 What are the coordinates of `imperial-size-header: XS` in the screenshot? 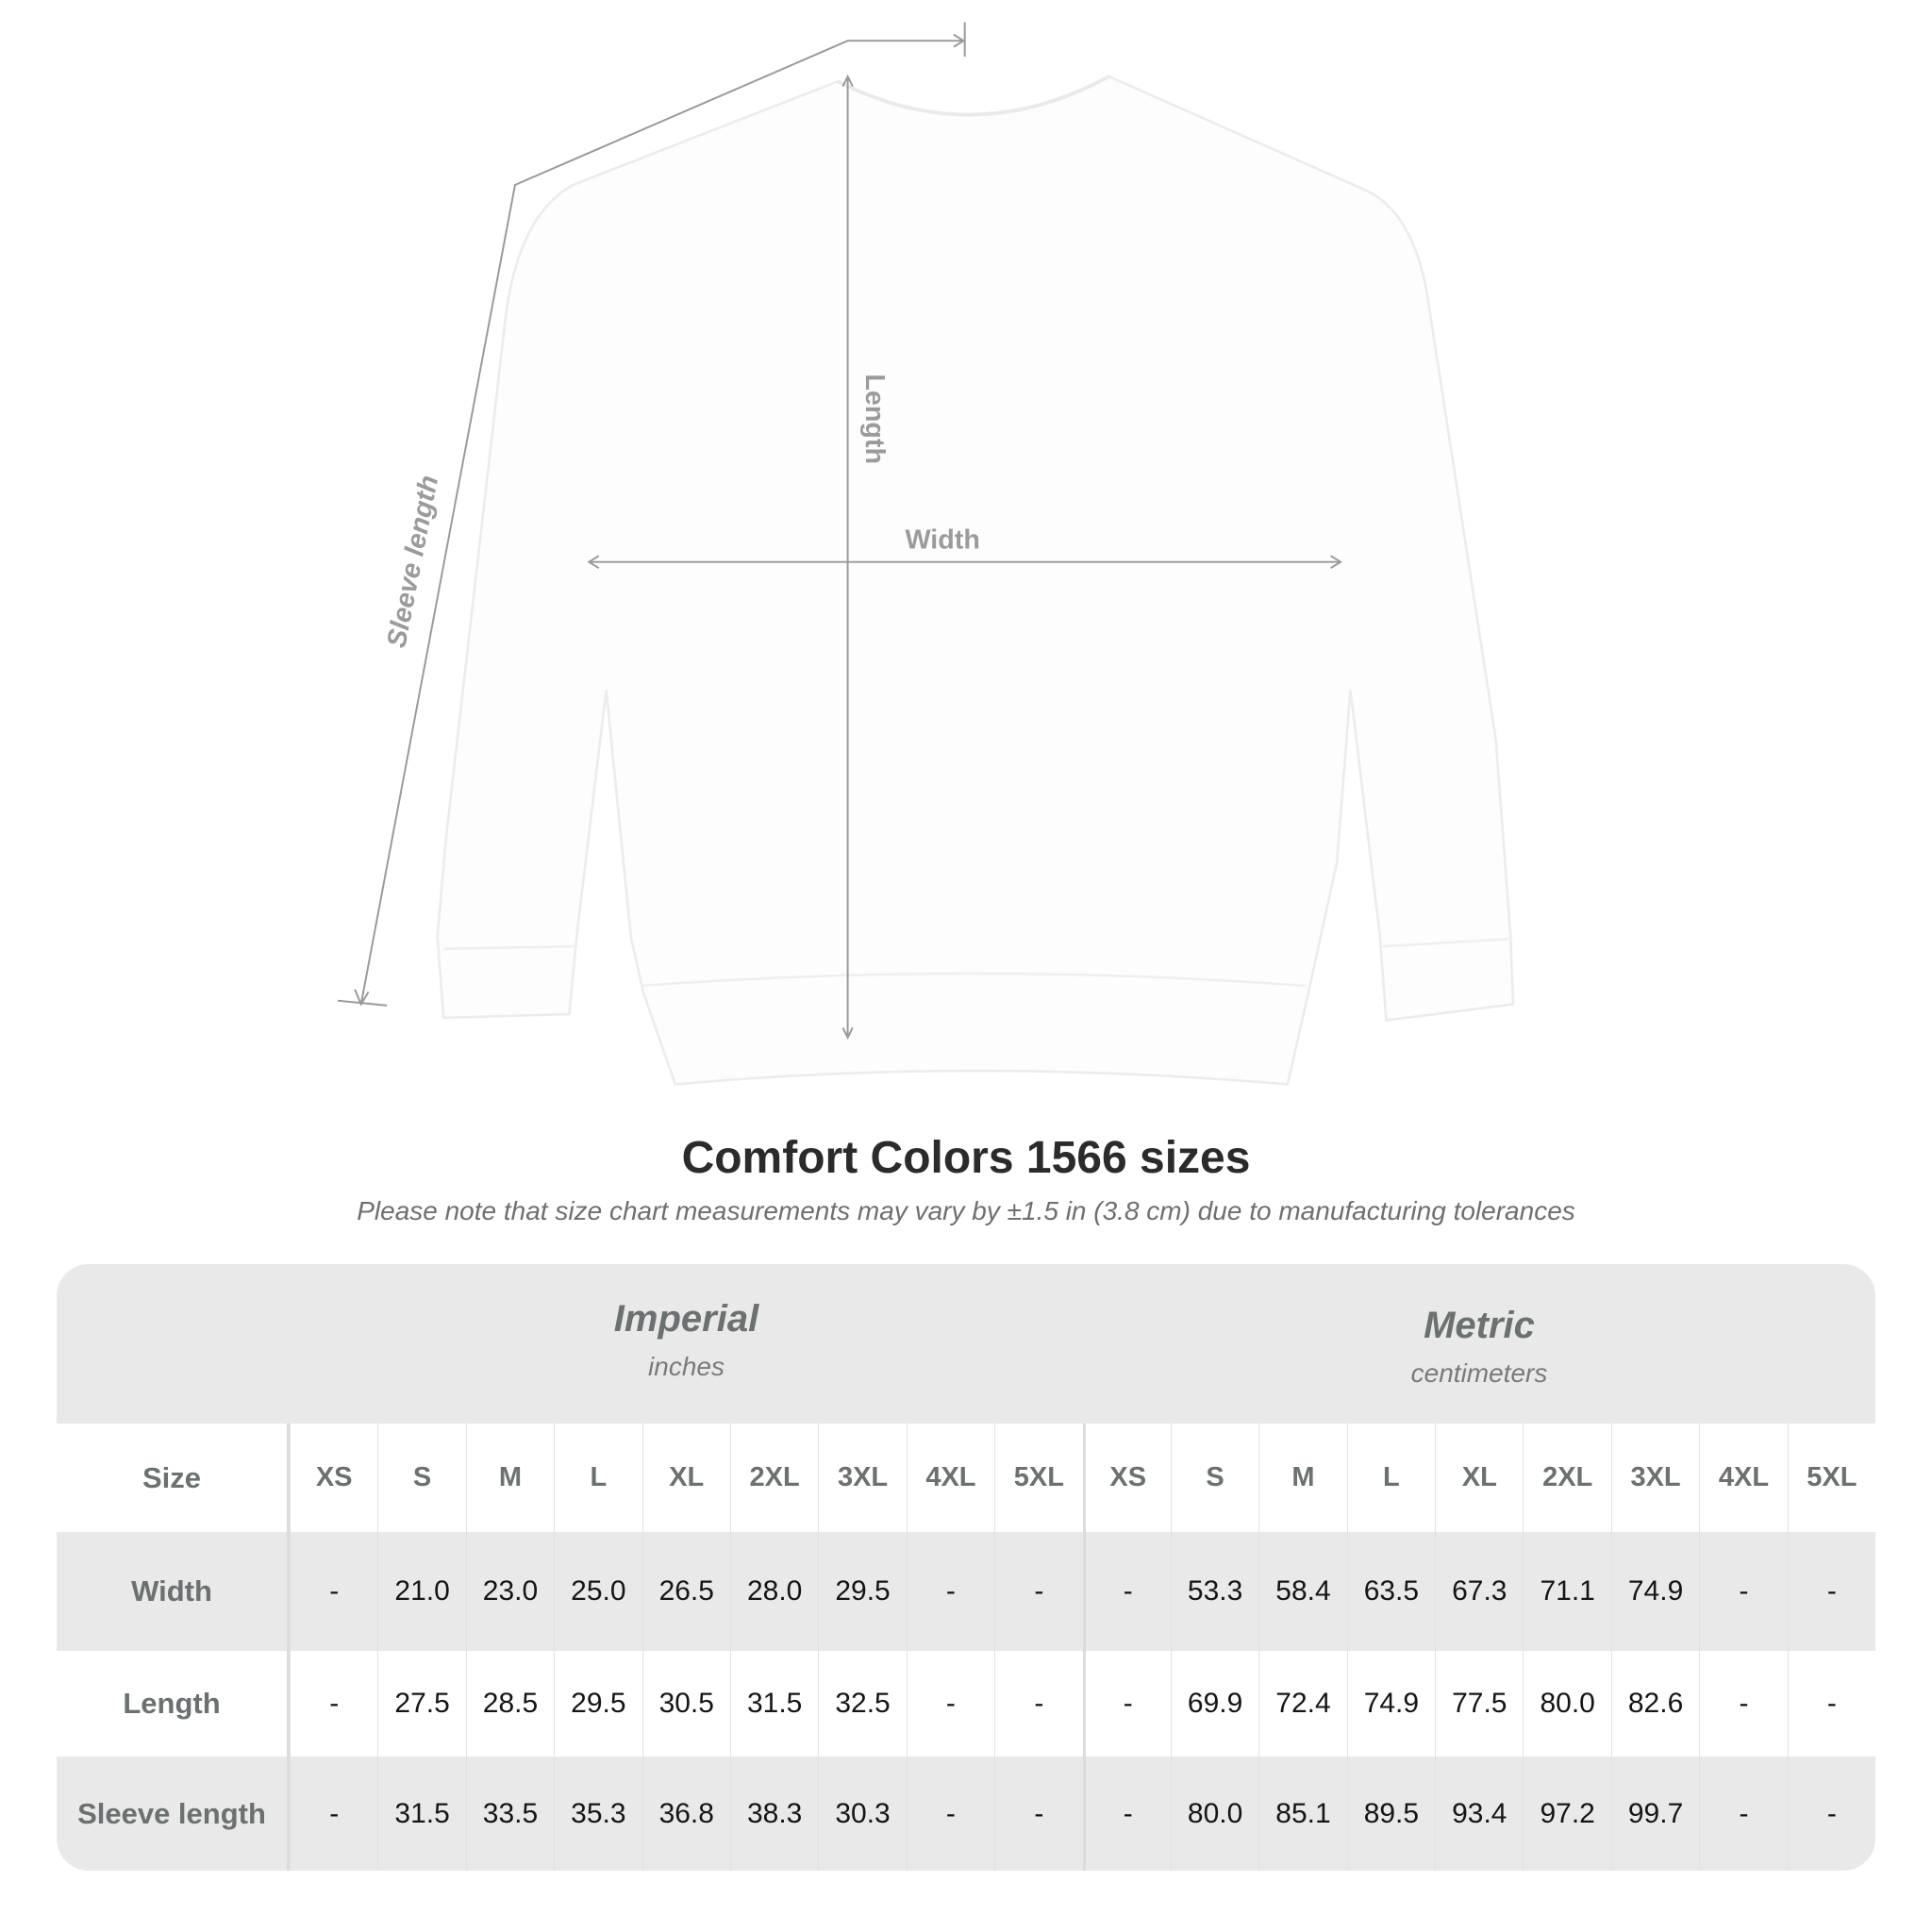 It's located at (334, 1478).